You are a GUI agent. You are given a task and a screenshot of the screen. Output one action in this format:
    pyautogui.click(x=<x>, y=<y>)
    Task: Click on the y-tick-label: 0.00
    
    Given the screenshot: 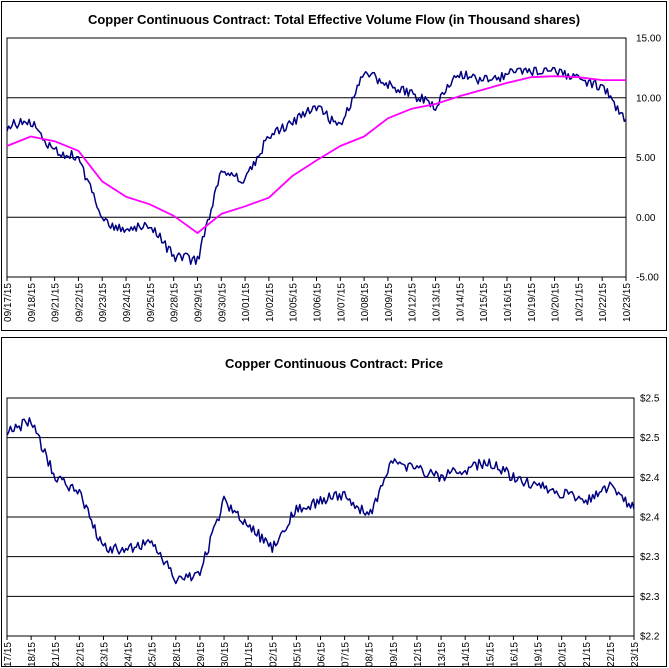 What is the action you would take?
    pyautogui.click(x=646, y=218)
    